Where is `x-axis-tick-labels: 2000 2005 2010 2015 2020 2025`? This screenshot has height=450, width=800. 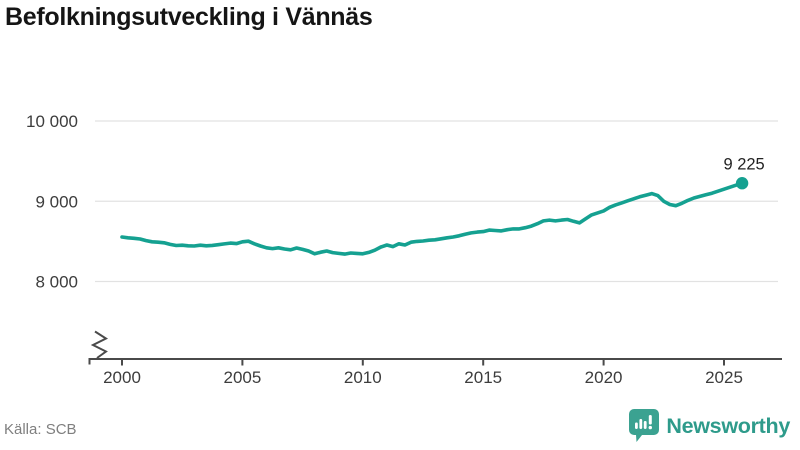
x-axis-tick-labels: 2000 2005 2010 2015 2020 2025 is located at coordinates (423, 377).